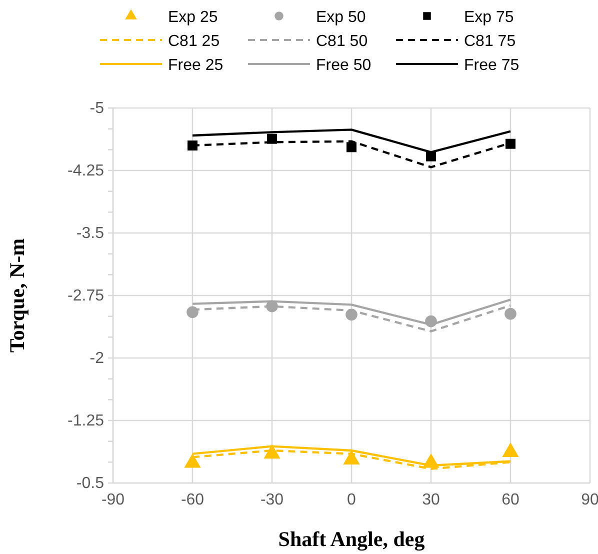 The height and width of the screenshot is (554, 598). I want to click on x-tick-label: -30, so click(272, 499).